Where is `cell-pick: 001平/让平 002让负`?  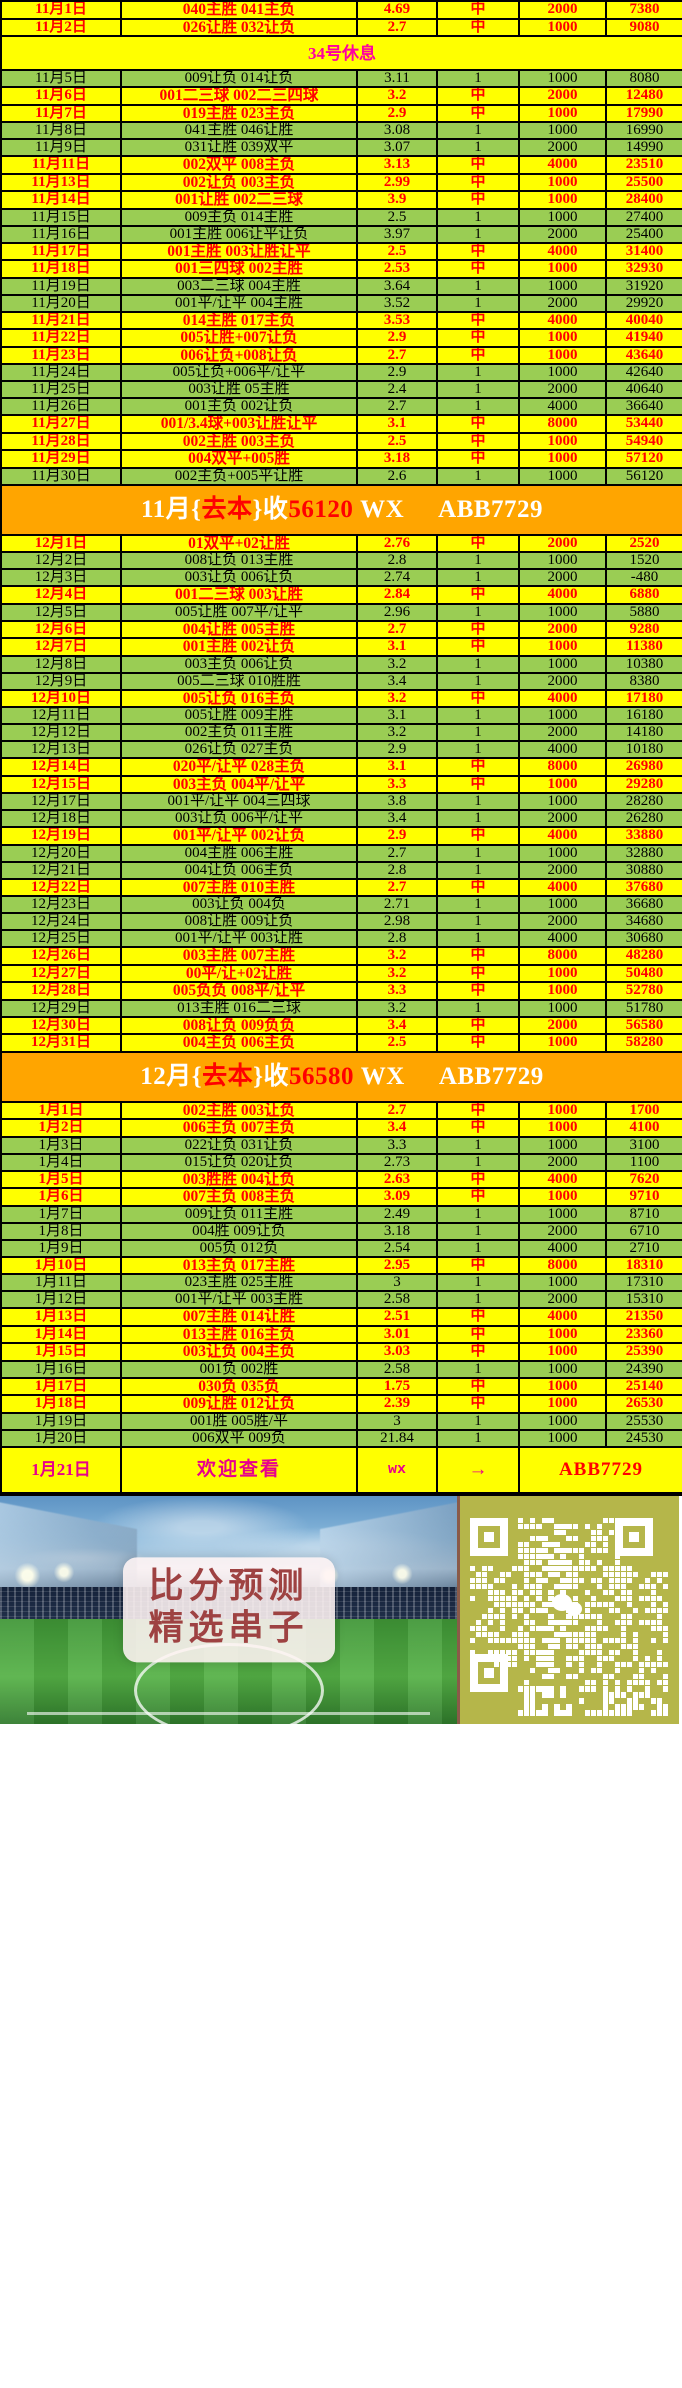 cell-pick: 001平/让平 002让负 is located at coordinates (239, 836).